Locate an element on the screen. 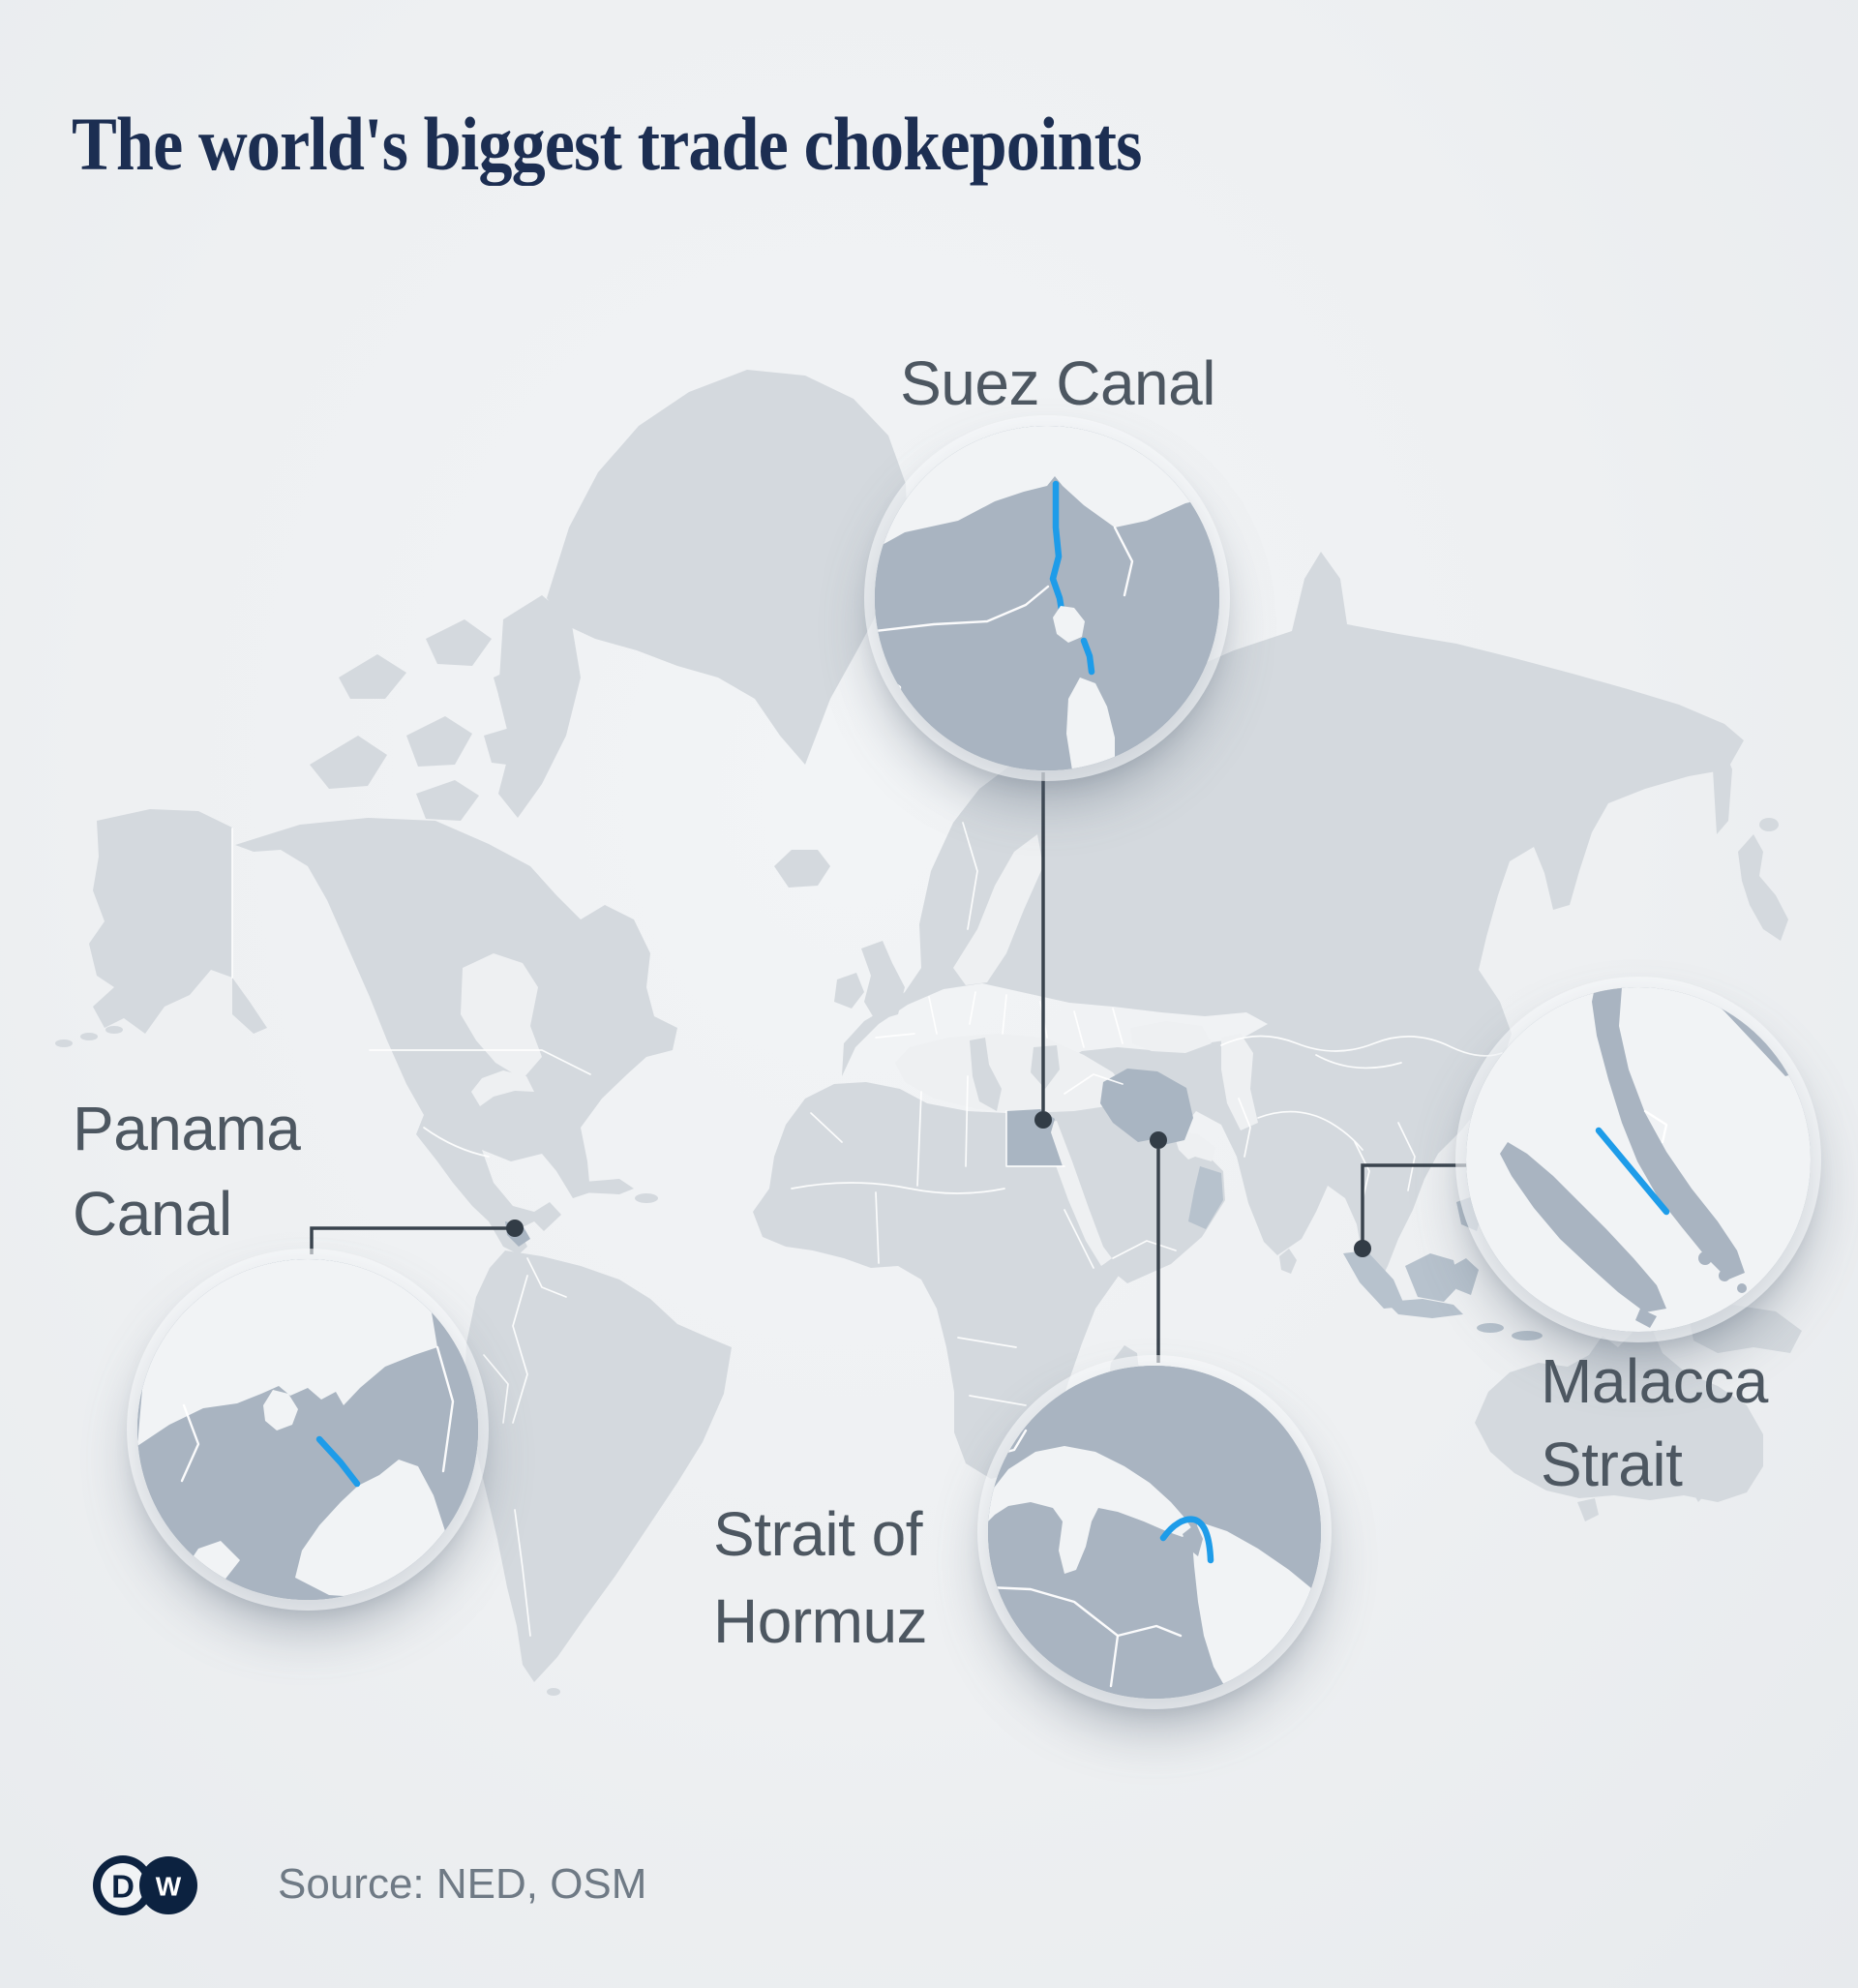  malacca-strait-line is located at coordinates (1632, 1171).